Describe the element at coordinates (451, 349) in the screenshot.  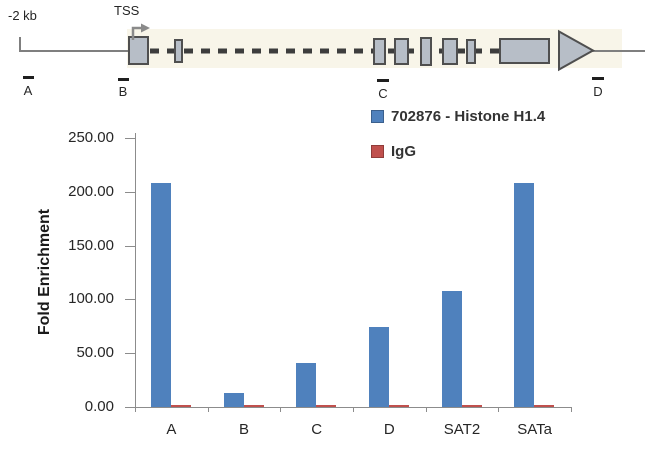
I see `bar-series0-SAT2` at that location.